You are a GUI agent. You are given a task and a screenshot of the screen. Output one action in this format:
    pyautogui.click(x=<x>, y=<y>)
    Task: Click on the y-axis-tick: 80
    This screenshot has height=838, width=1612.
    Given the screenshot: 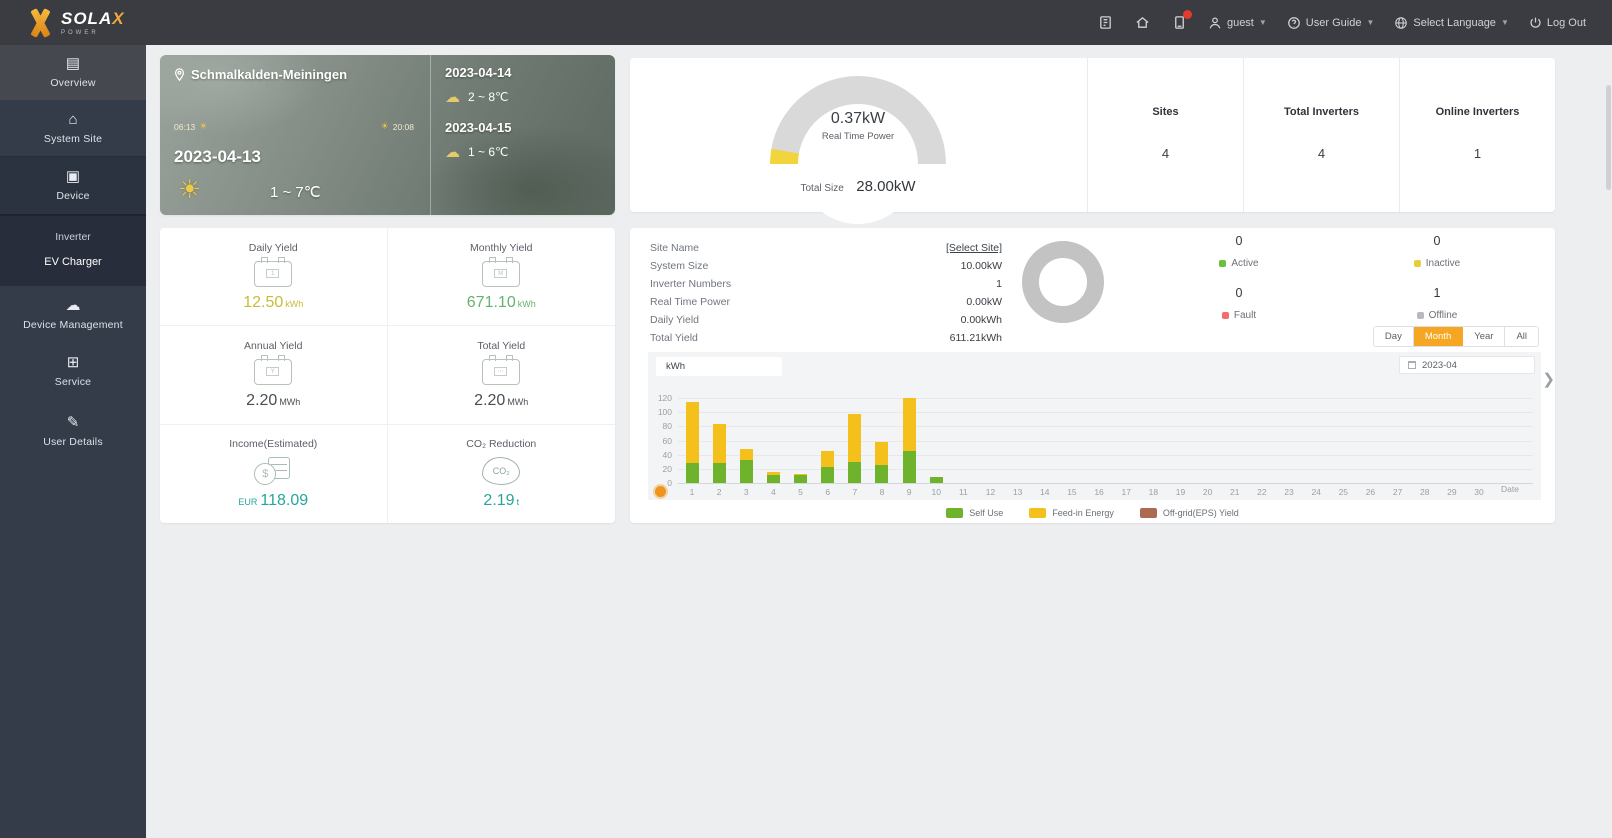 What is the action you would take?
    pyautogui.click(x=667, y=426)
    